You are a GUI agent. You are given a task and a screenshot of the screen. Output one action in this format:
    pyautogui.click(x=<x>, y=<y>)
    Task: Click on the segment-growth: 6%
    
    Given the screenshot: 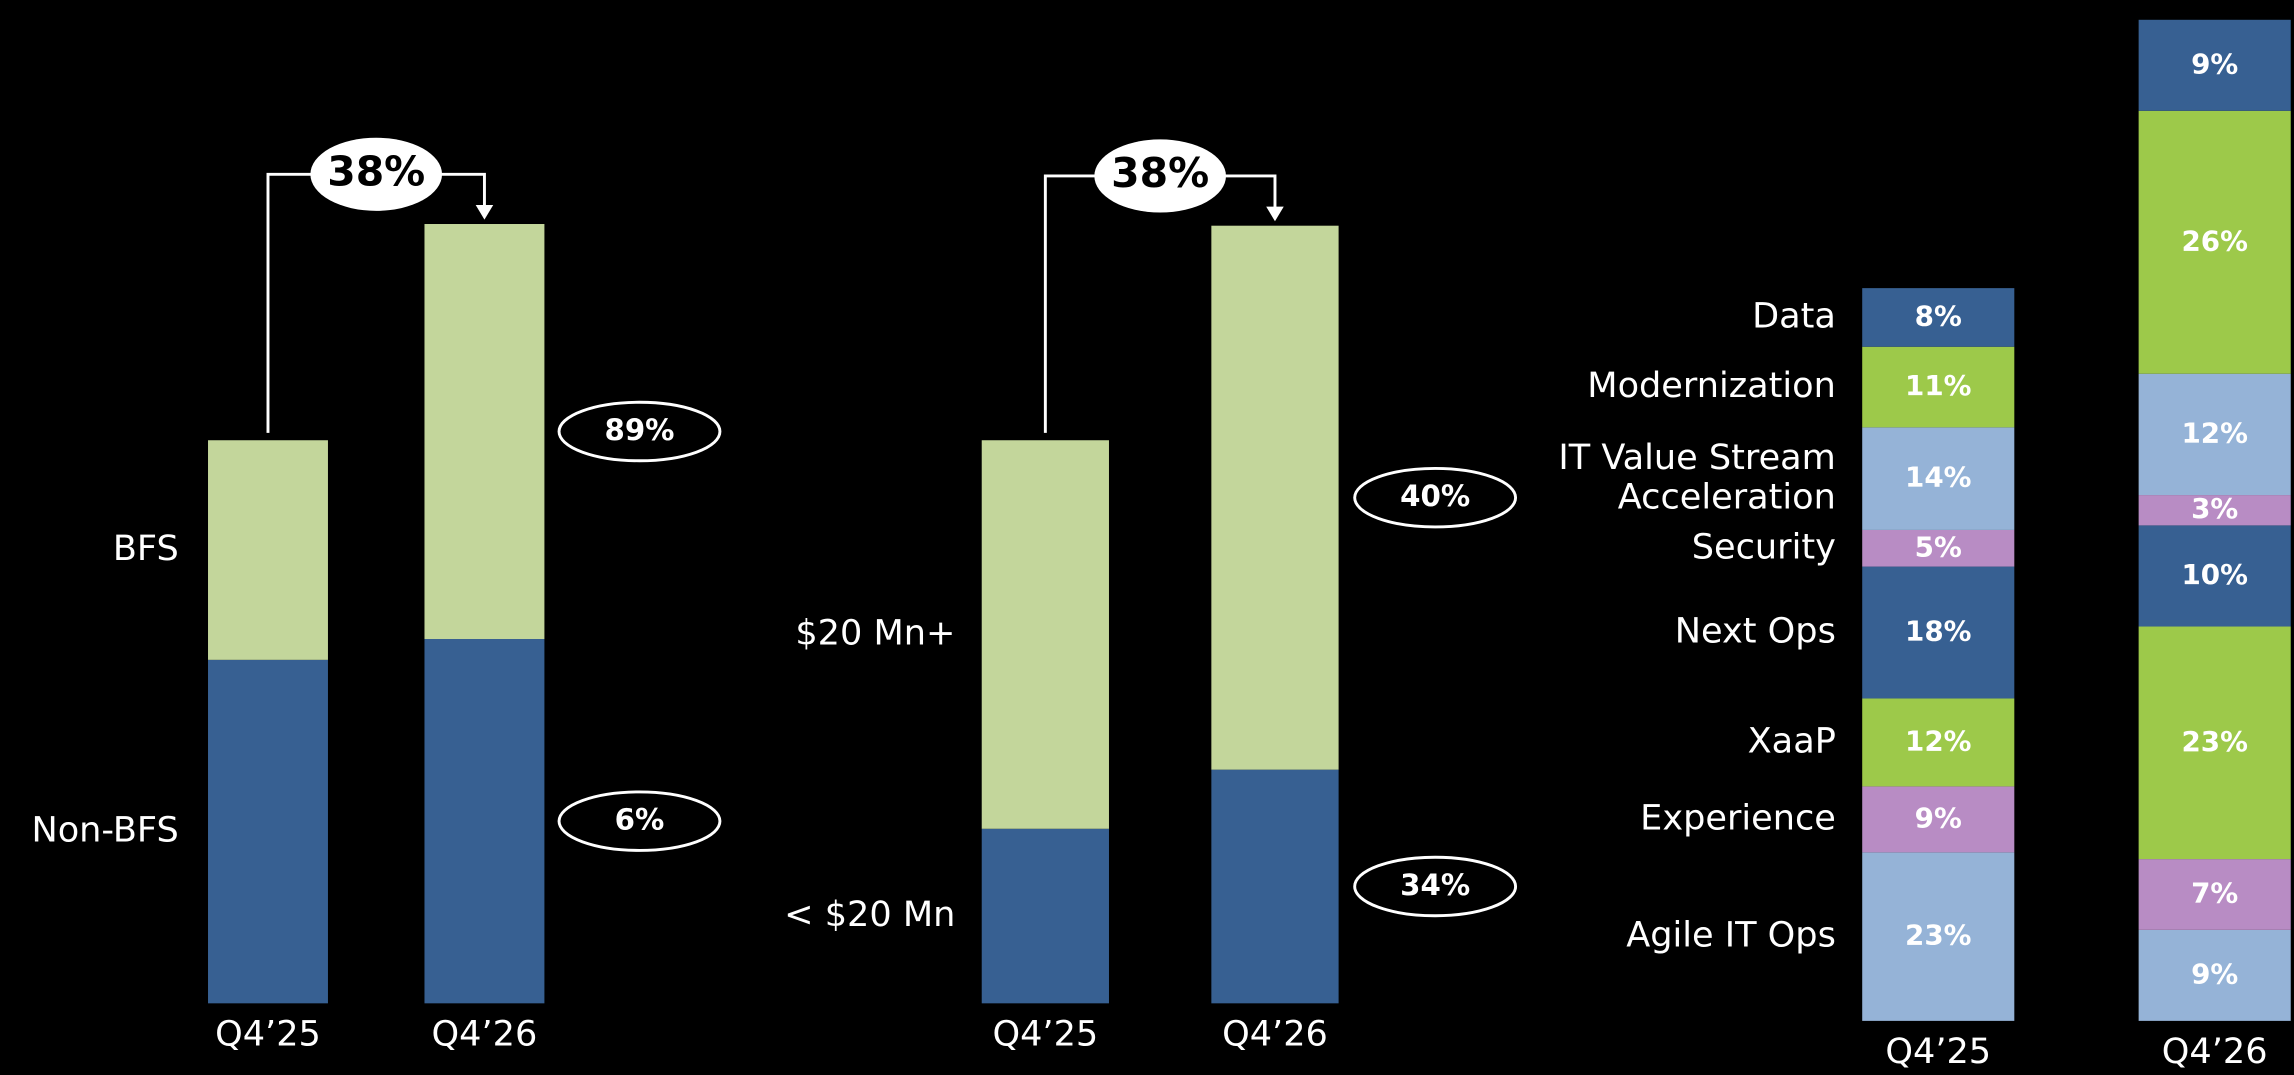 What is the action you would take?
    pyautogui.click(x=640, y=820)
    